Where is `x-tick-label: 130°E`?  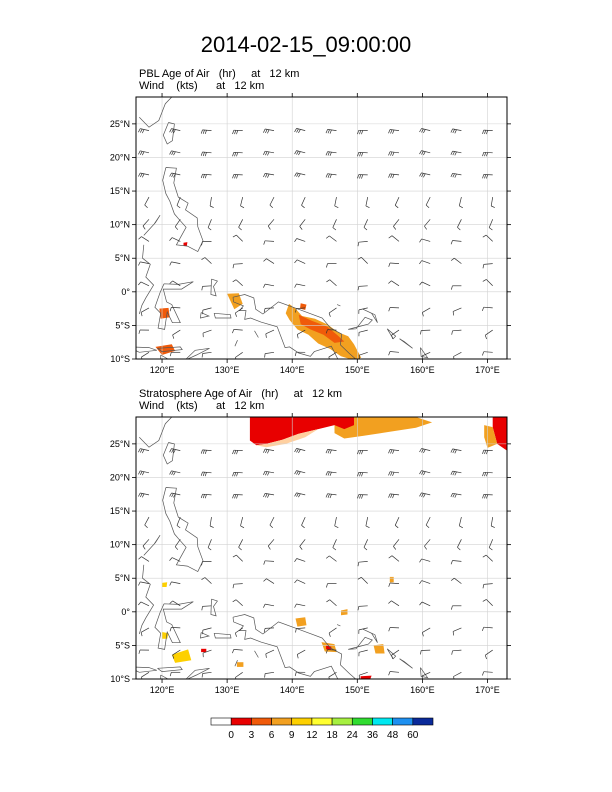
x-tick-label: 130°E is located at coordinates (227, 370).